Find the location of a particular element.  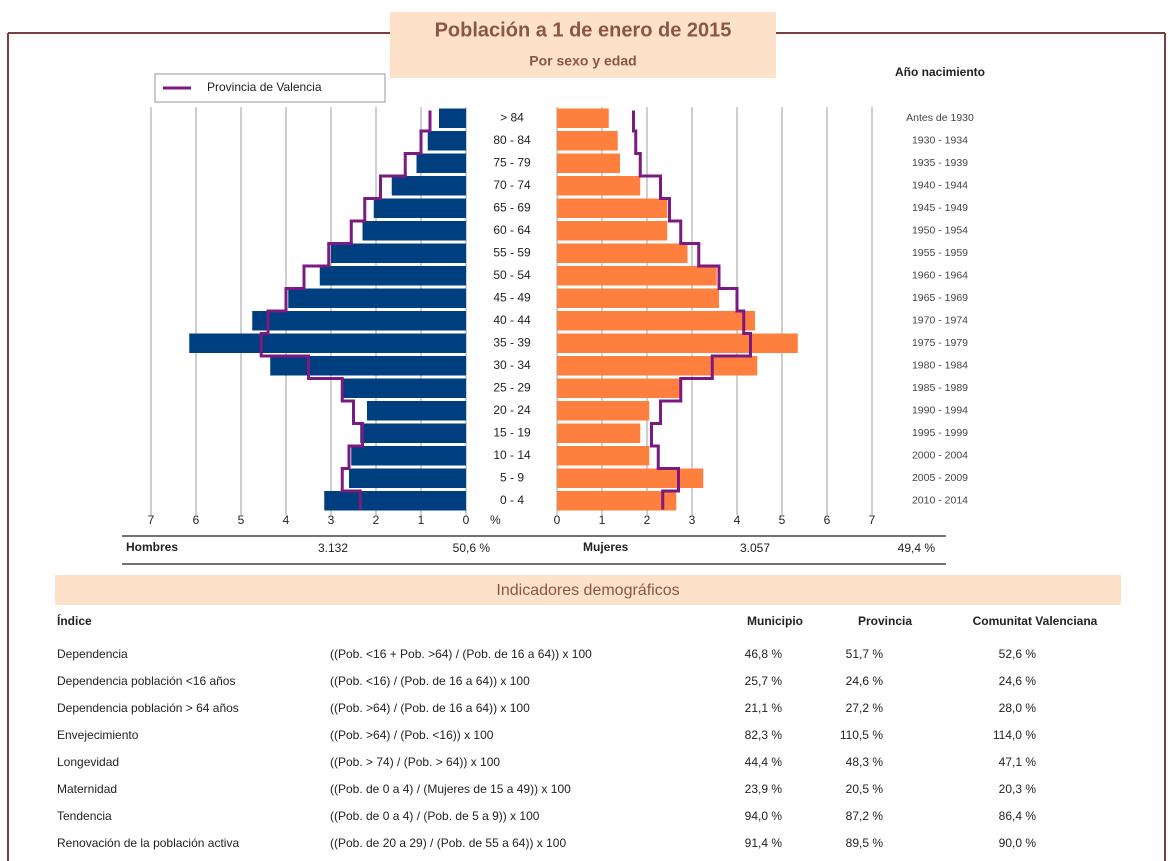

birth-year-label: 1960 - 1964 is located at coordinates (940, 276).